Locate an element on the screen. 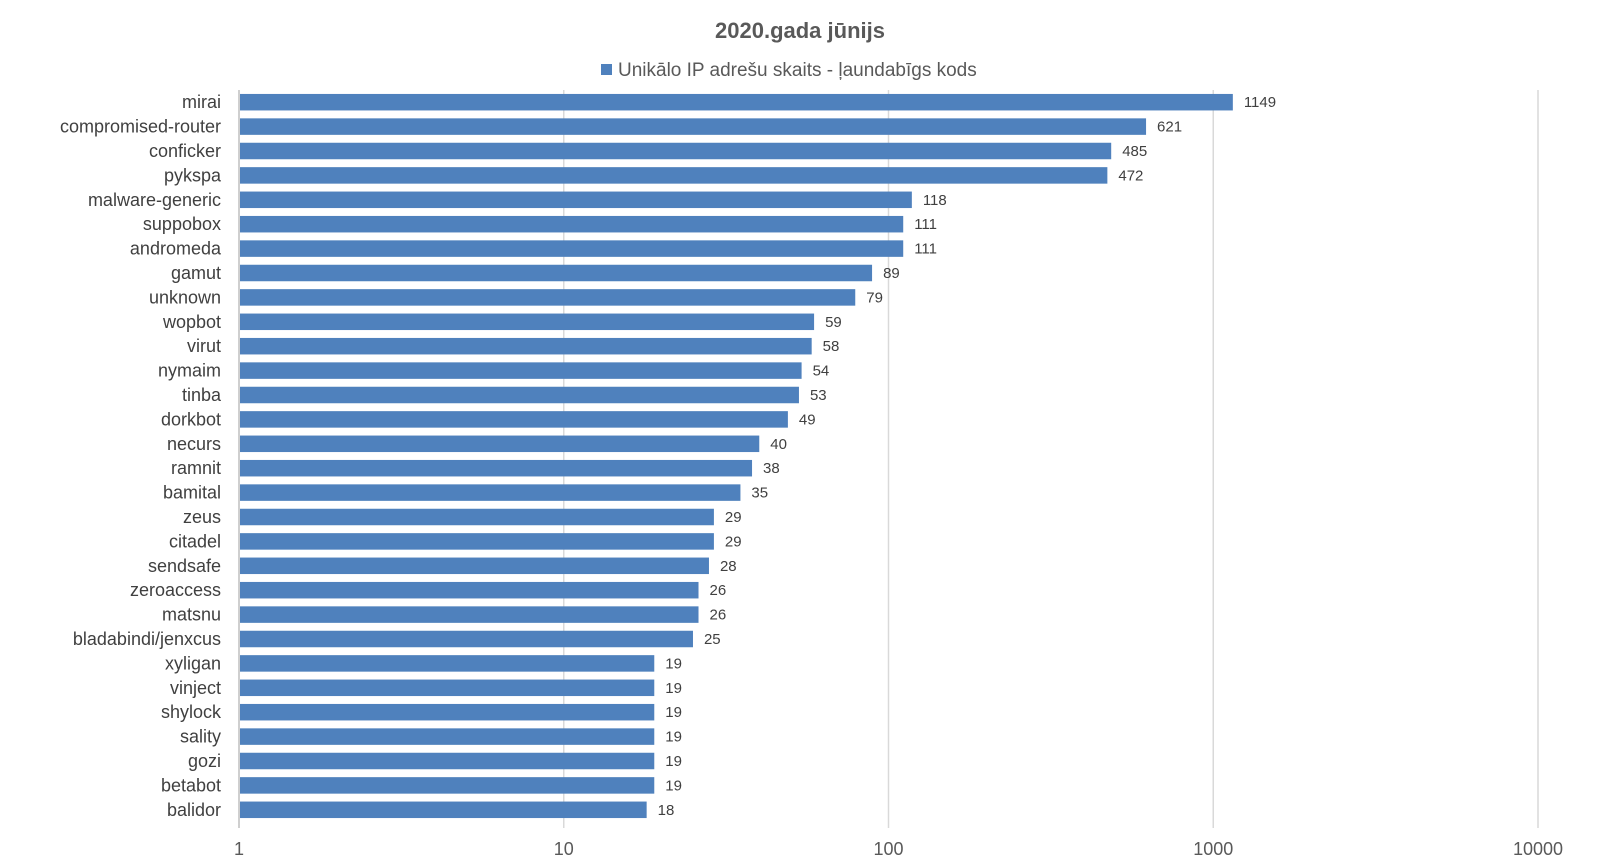 The height and width of the screenshot is (864, 1600). category-label: necurs is located at coordinates (194, 444).